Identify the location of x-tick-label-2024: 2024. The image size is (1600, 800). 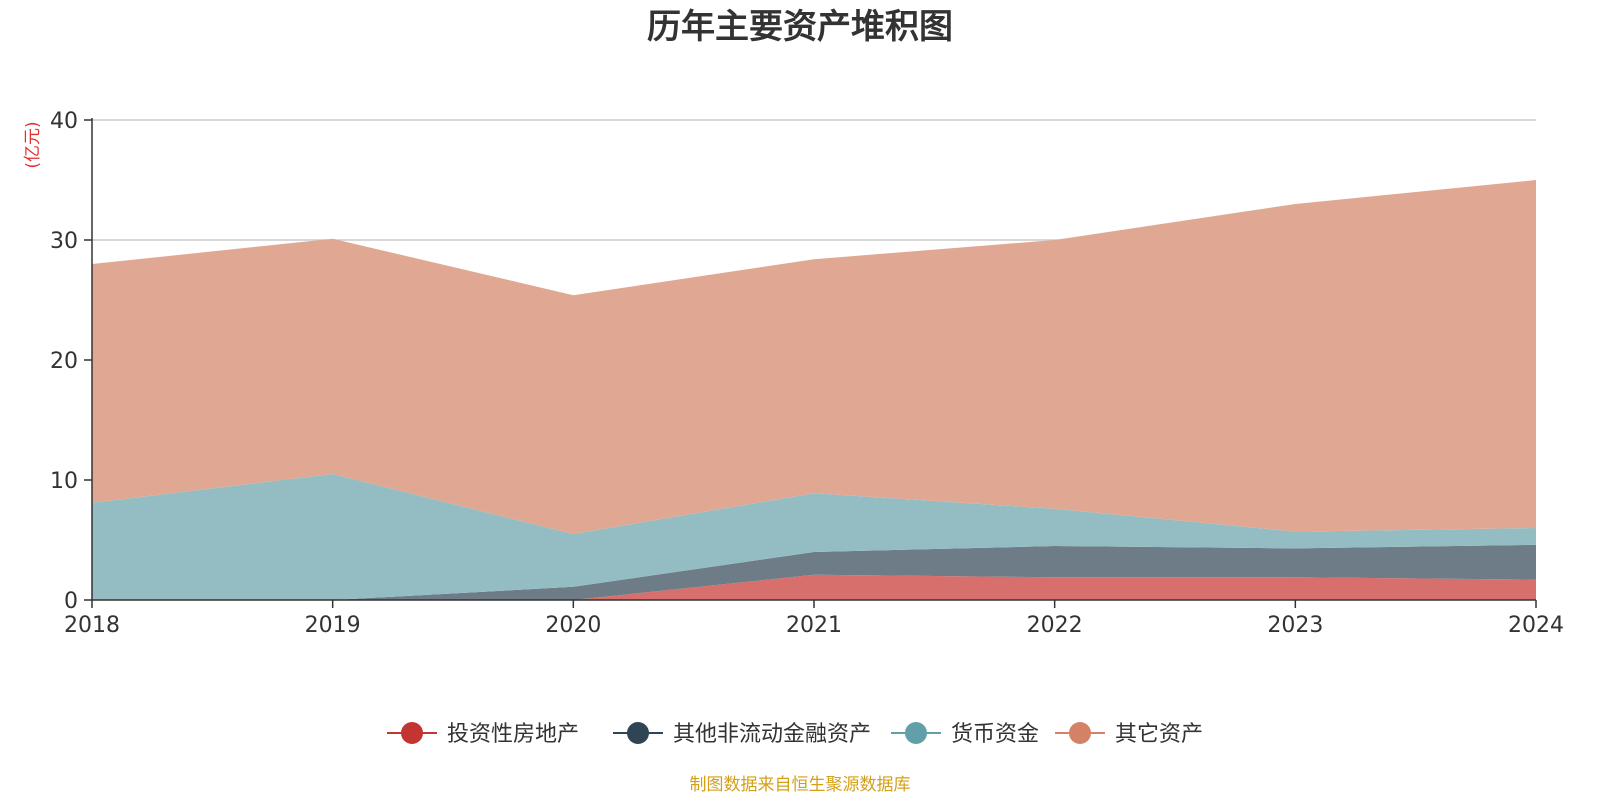
(1536, 625).